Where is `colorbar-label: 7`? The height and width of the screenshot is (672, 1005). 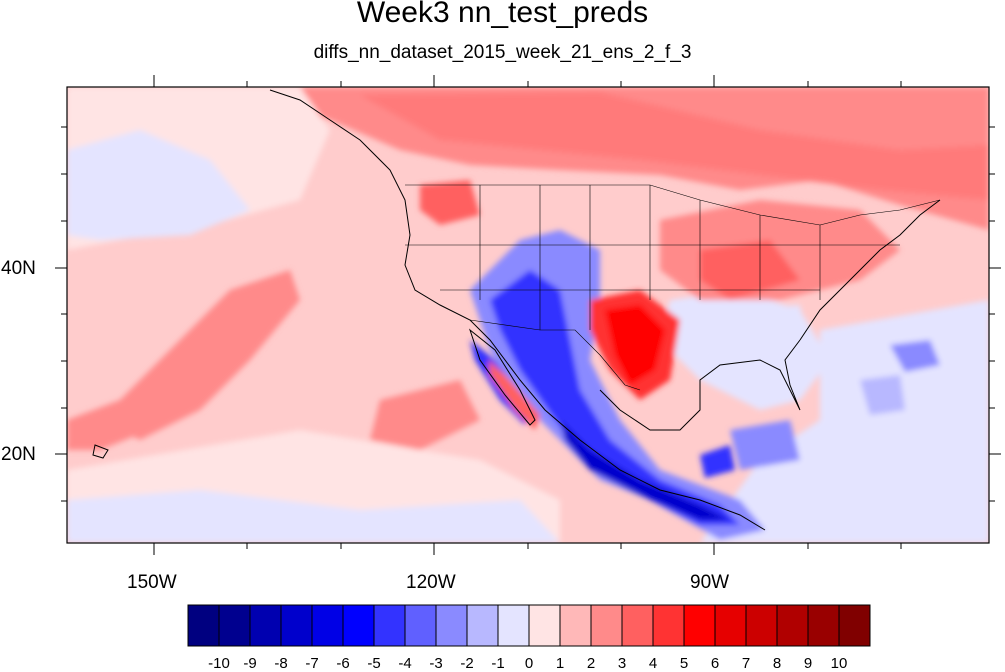
colorbar-label: 7 is located at coordinates (746, 663).